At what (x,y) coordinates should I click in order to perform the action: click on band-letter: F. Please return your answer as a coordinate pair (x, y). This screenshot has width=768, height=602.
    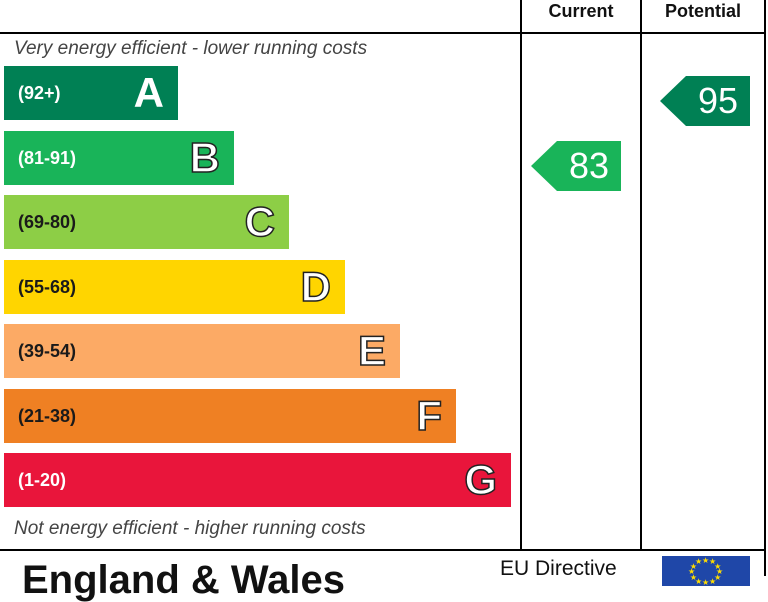
    Looking at the image, I should click on (429, 415).